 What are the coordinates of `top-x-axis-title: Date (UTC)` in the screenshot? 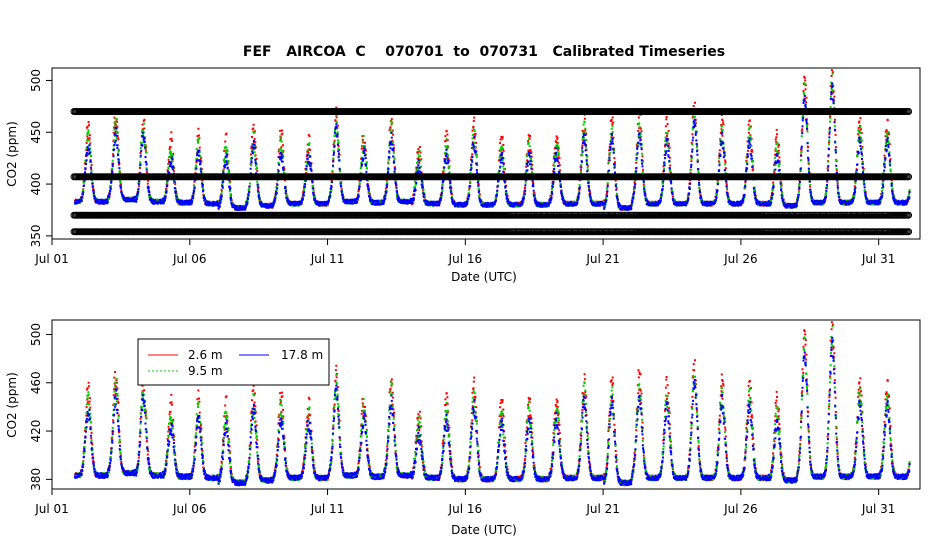 It's located at (484, 277).